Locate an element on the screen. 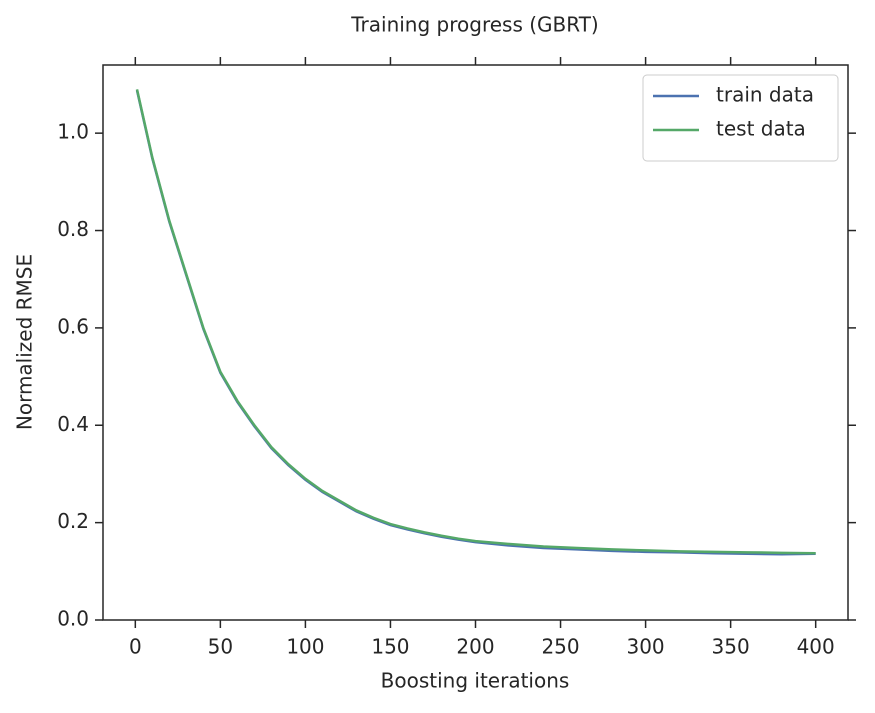  legend-label: test data is located at coordinates (761, 129).